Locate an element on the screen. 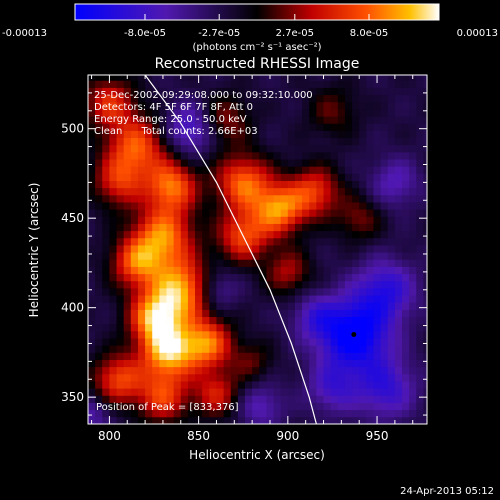  x-tick-label: 800 is located at coordinates (109, 436).